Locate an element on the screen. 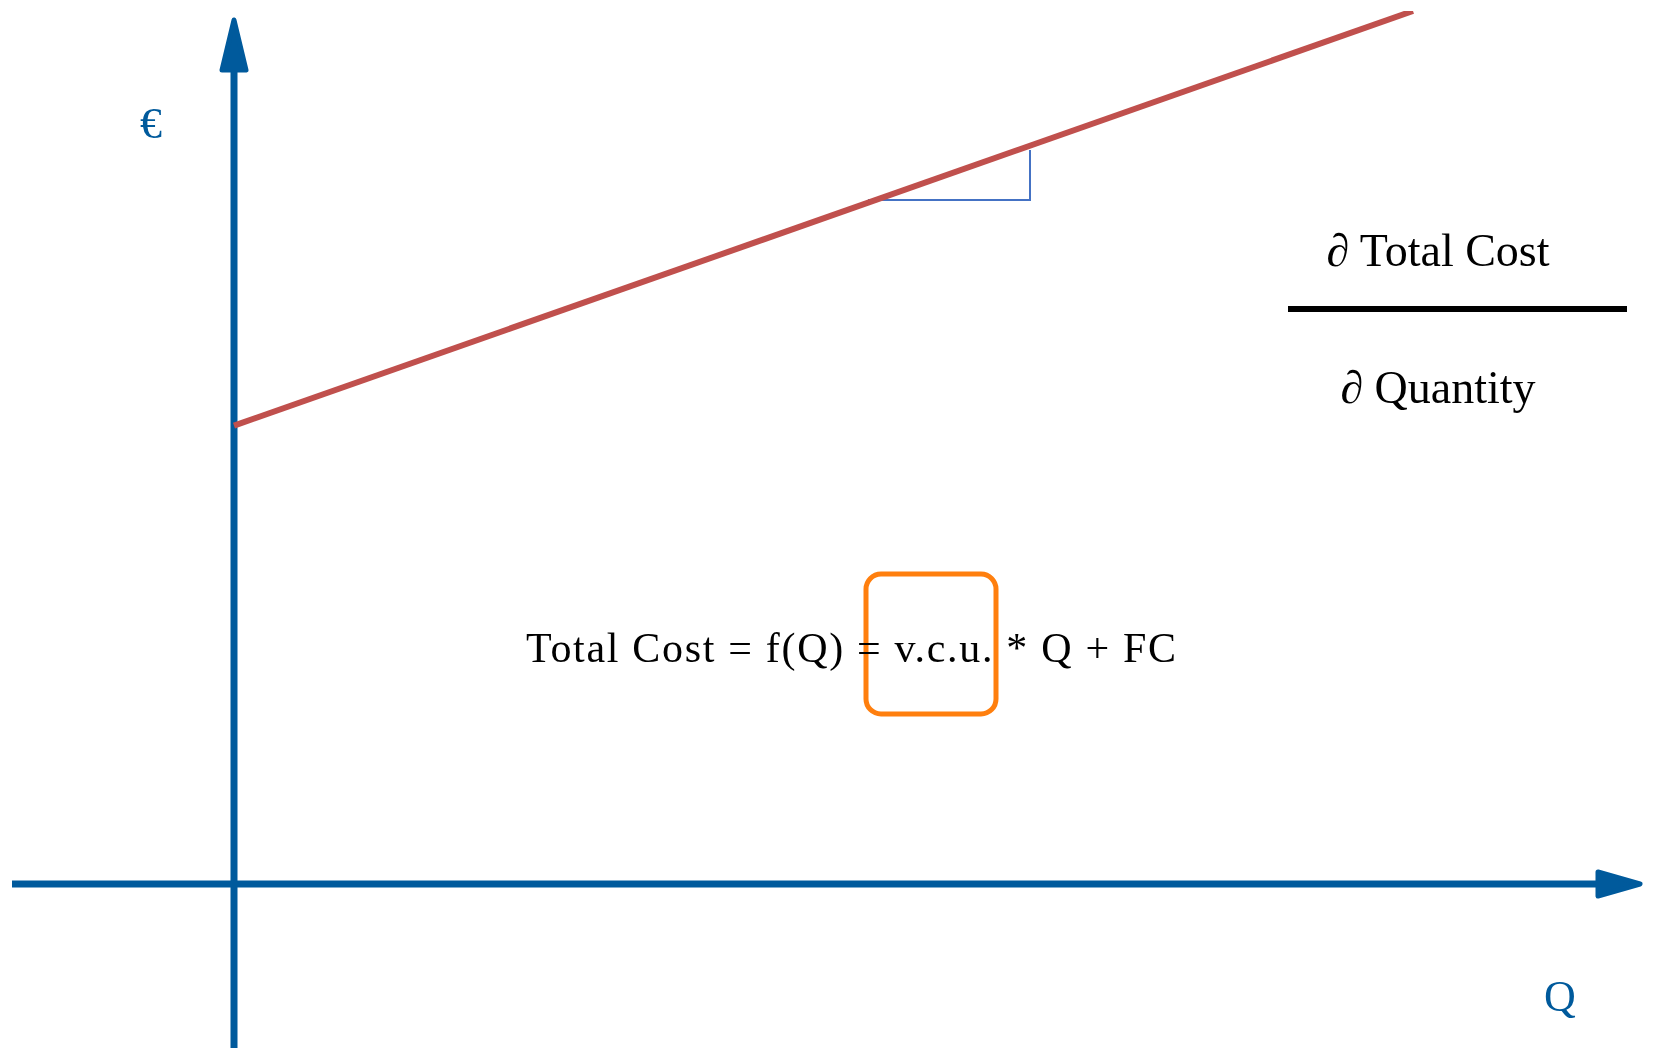 Image resolution: width=1656 pixels, height=1053 pixels. annotation: ∂ Quantity is located at coordinates (1438, 387).